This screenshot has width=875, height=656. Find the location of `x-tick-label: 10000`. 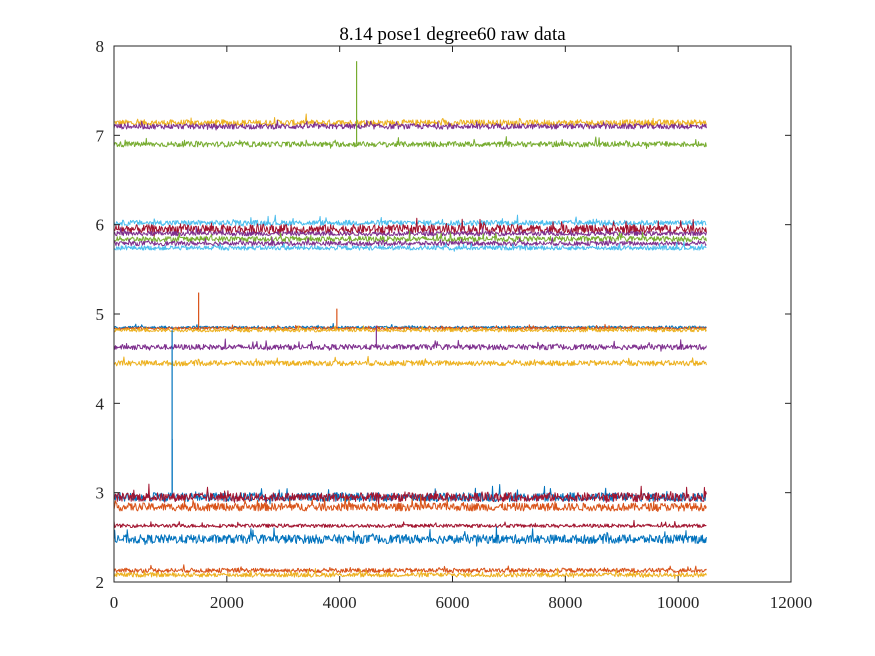

x-tick-label: 10000 is located at coordinates (678, 602).